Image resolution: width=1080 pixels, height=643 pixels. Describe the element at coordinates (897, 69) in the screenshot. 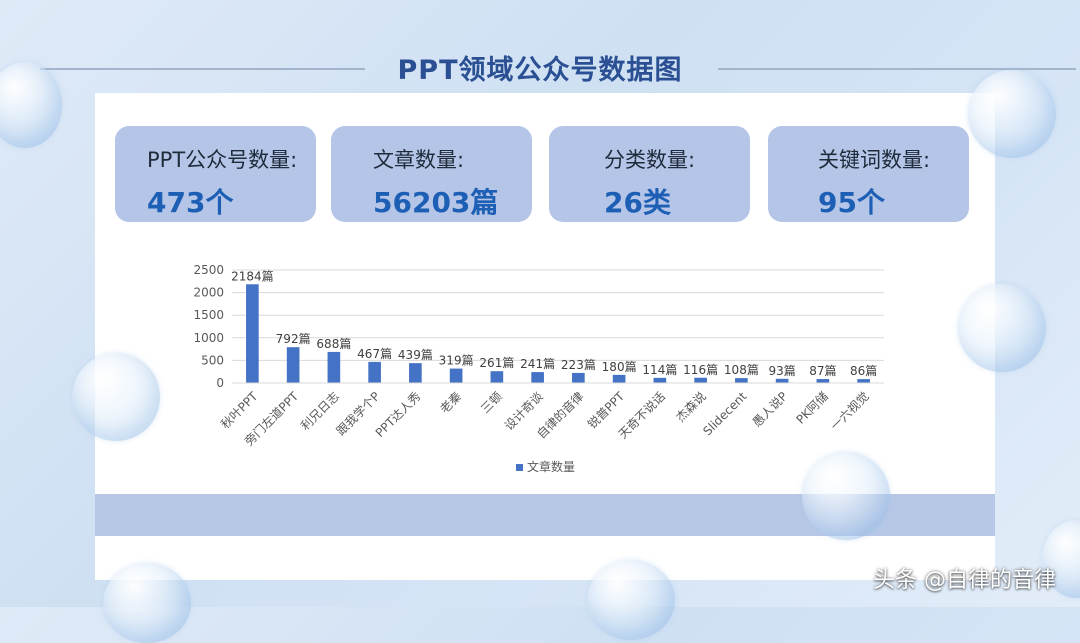

I see `title-line-right` at that location.